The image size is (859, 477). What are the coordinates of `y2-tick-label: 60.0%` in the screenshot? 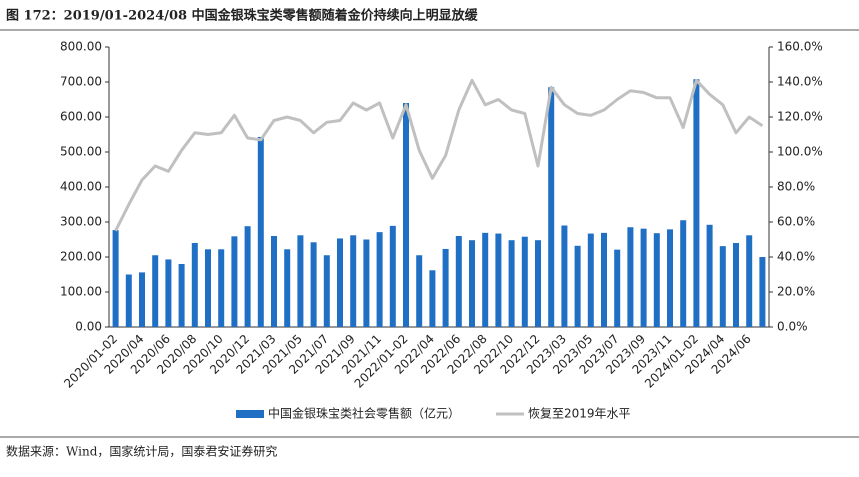 It's located at (796, 222).